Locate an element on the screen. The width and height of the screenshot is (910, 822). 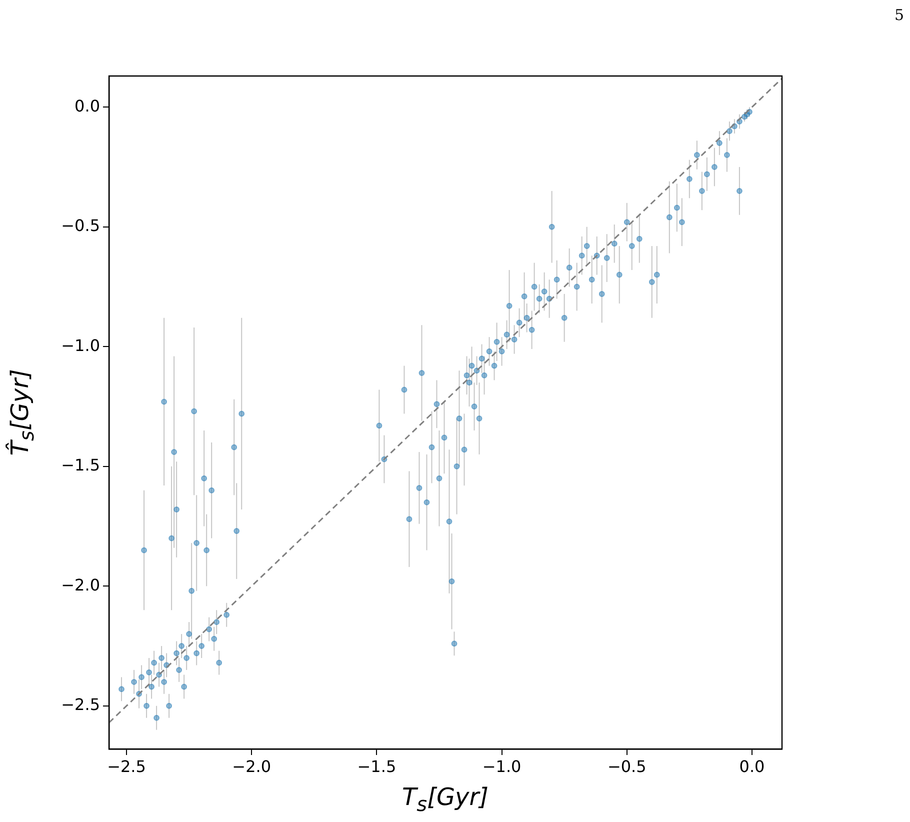
x-axis-title: T$_{s}$[Gyr] is located at coordinates (445, 799).